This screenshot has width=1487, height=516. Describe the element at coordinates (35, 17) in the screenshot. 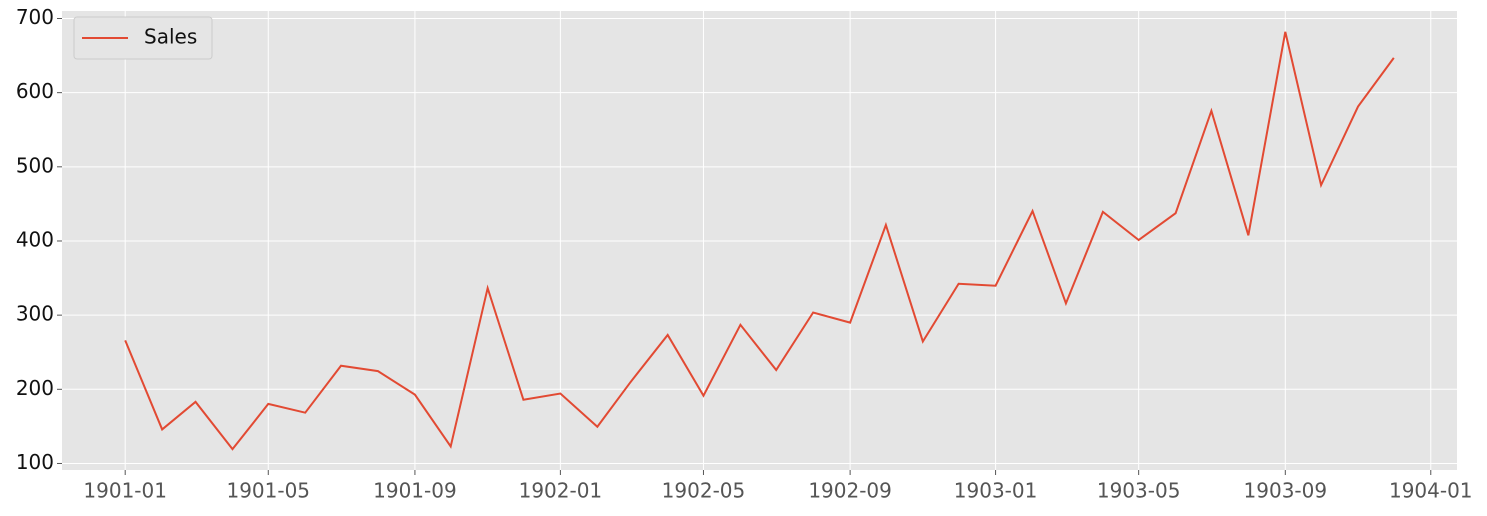

I see `y-tick-label: 700` at that location.